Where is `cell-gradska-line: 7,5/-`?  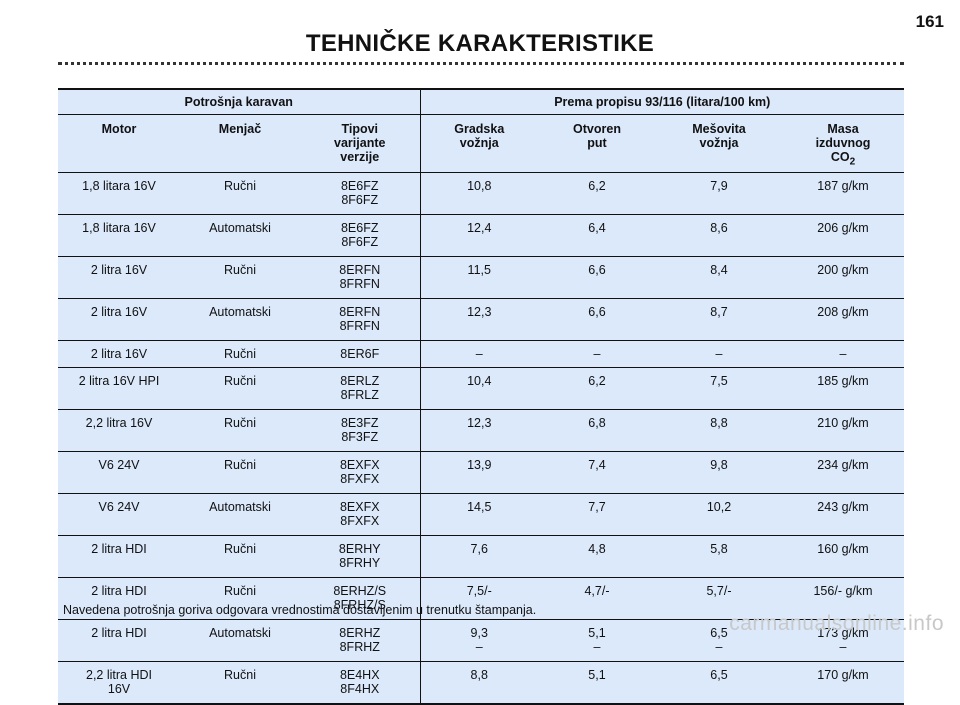
cell-gradska-line: 7,5/- is located at coordinates (479, 591).